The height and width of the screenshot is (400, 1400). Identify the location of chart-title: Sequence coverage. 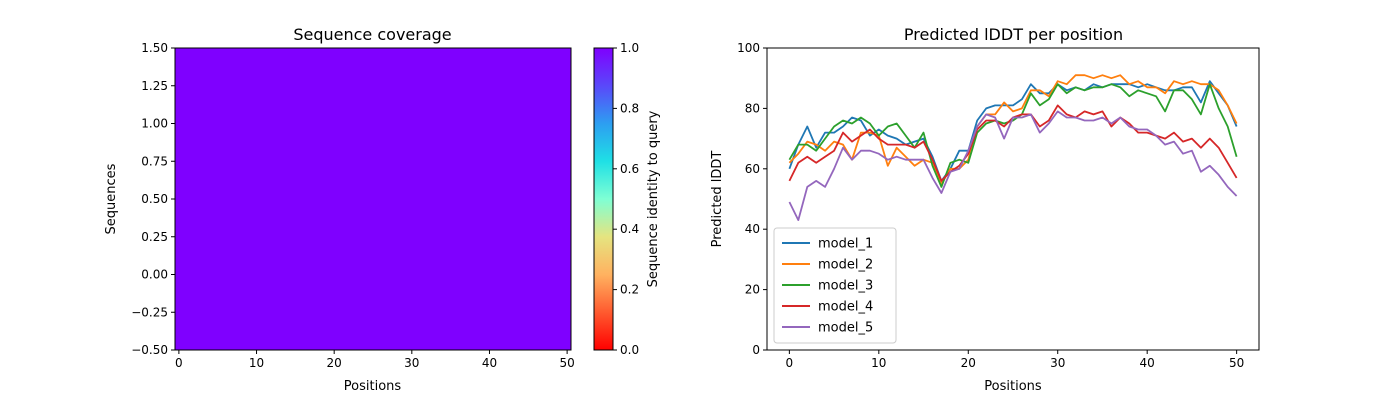
(372, 34).